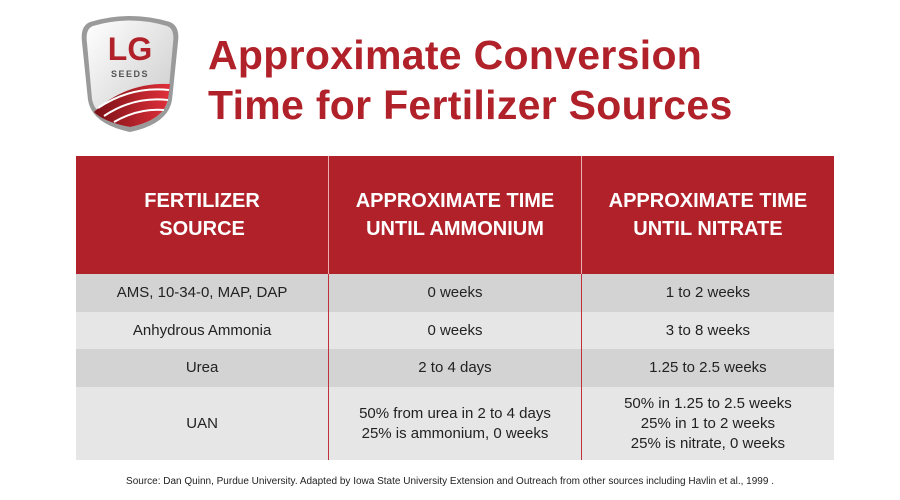  What do you see at coordinates (202, 368) in the screenshot?
I see `cell-source: Urea` at bounding box center [202, 368].